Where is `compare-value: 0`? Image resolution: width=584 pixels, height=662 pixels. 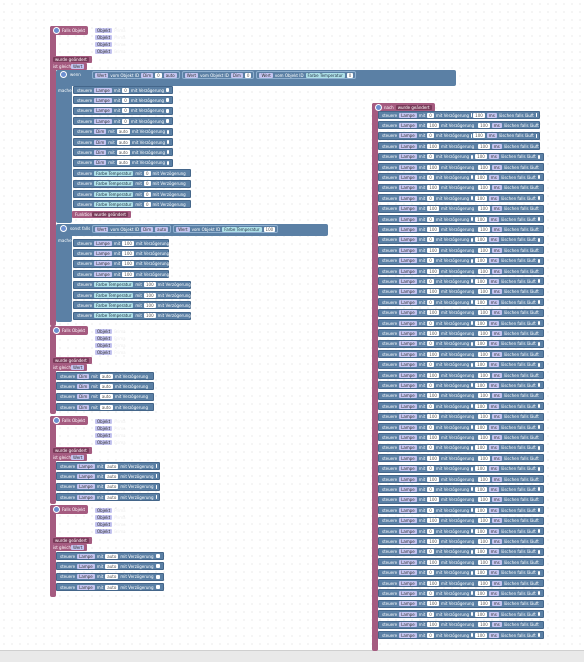
compare-value: 0 is located at coordinates (248, 75).